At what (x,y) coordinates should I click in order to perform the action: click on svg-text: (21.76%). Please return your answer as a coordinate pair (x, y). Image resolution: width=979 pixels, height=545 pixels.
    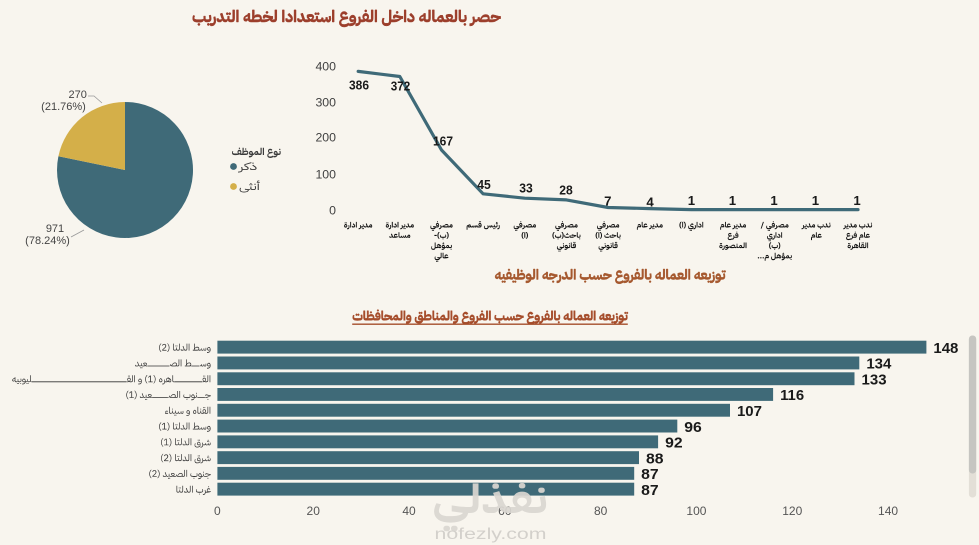
    Looking at the image, I should click on (63, 107).